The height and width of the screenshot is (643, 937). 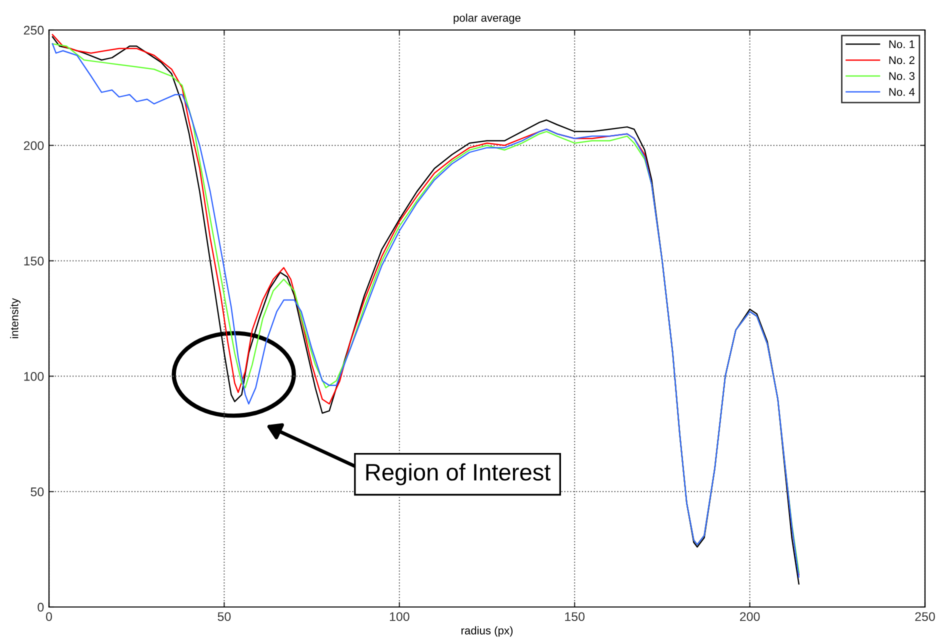 What do you see at coordinates (925, 617) in the screenshot?
I see `x-tick-label: 250` at bounding box center [925, 617].